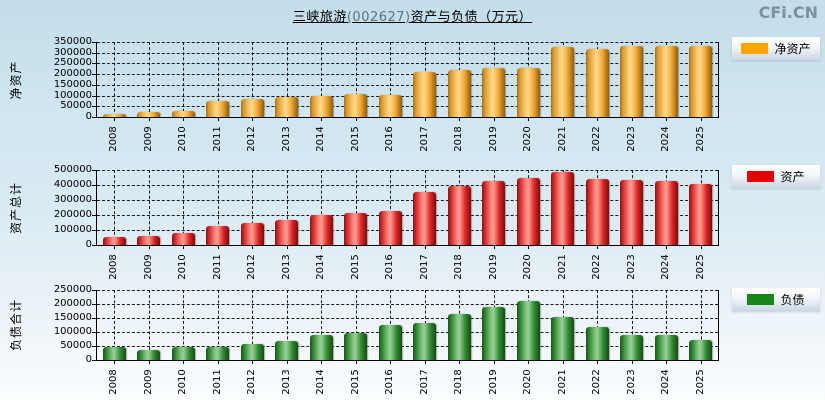 The width and height of the screenshot is (825, 400). Describe the element at coordinates (182, 267) in the screenshot. I see `x-tick-label: 2010` at that location.